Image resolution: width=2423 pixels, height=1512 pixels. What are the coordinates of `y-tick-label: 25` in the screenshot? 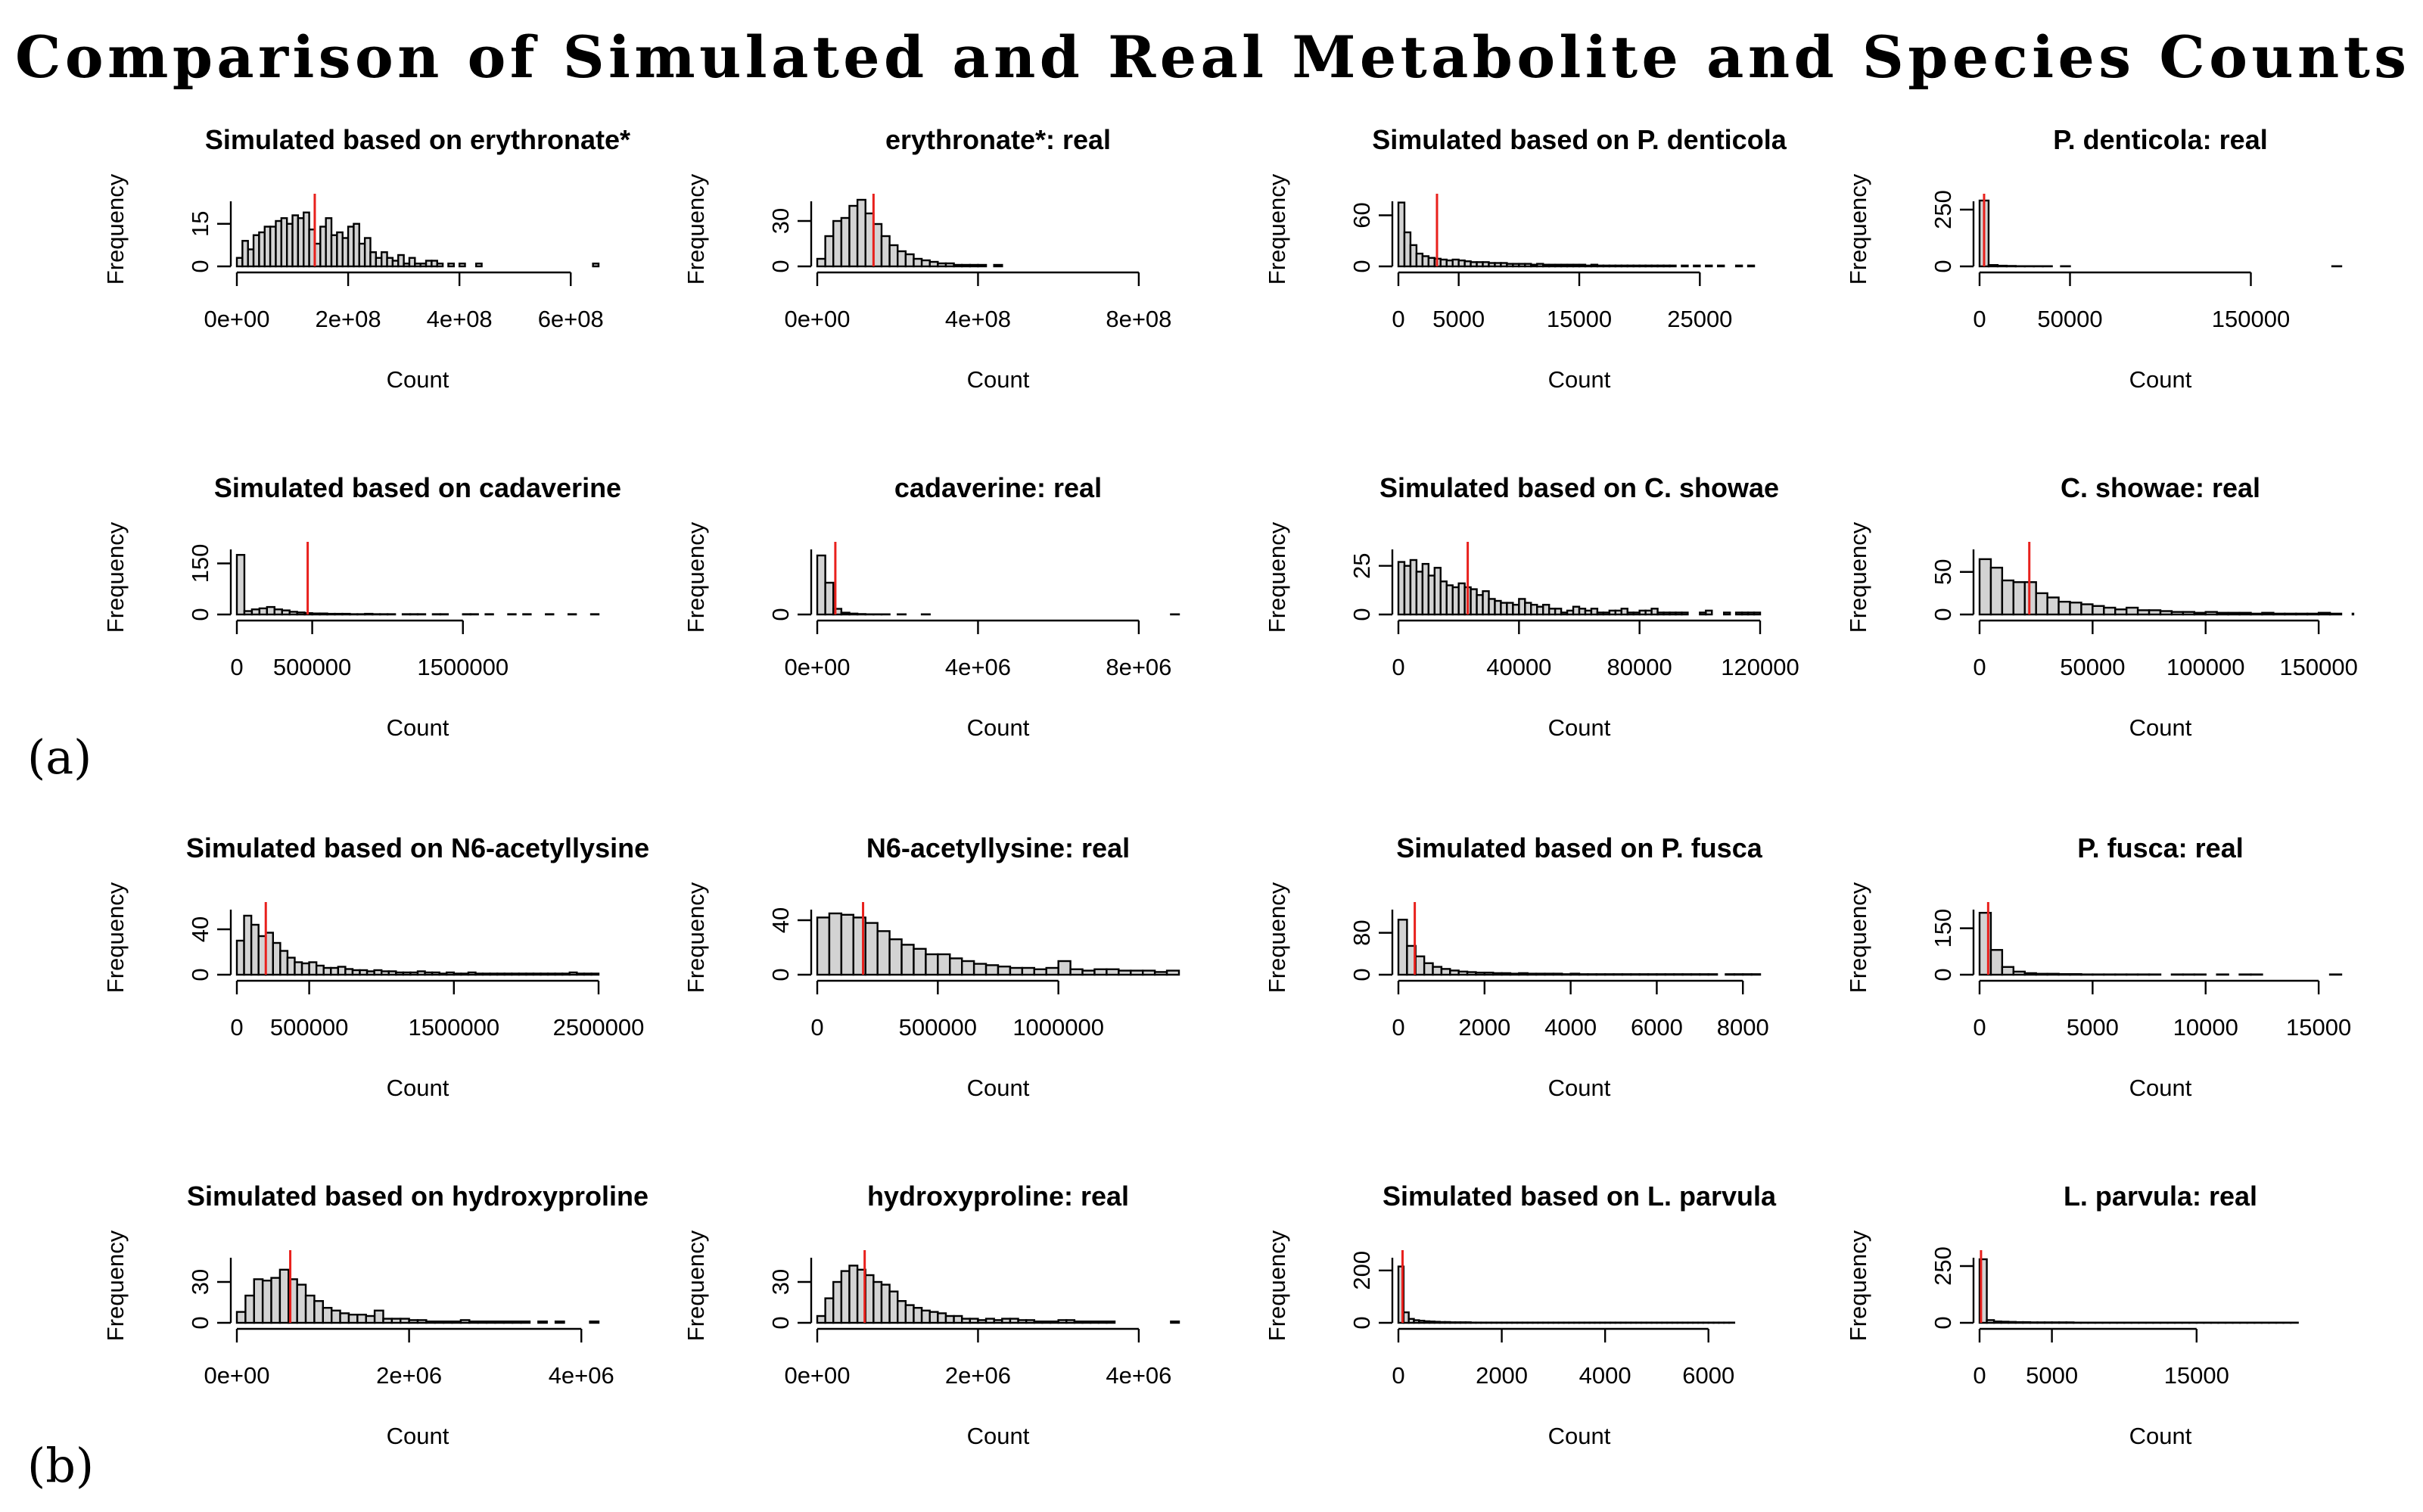 It's located at (1361, 565).